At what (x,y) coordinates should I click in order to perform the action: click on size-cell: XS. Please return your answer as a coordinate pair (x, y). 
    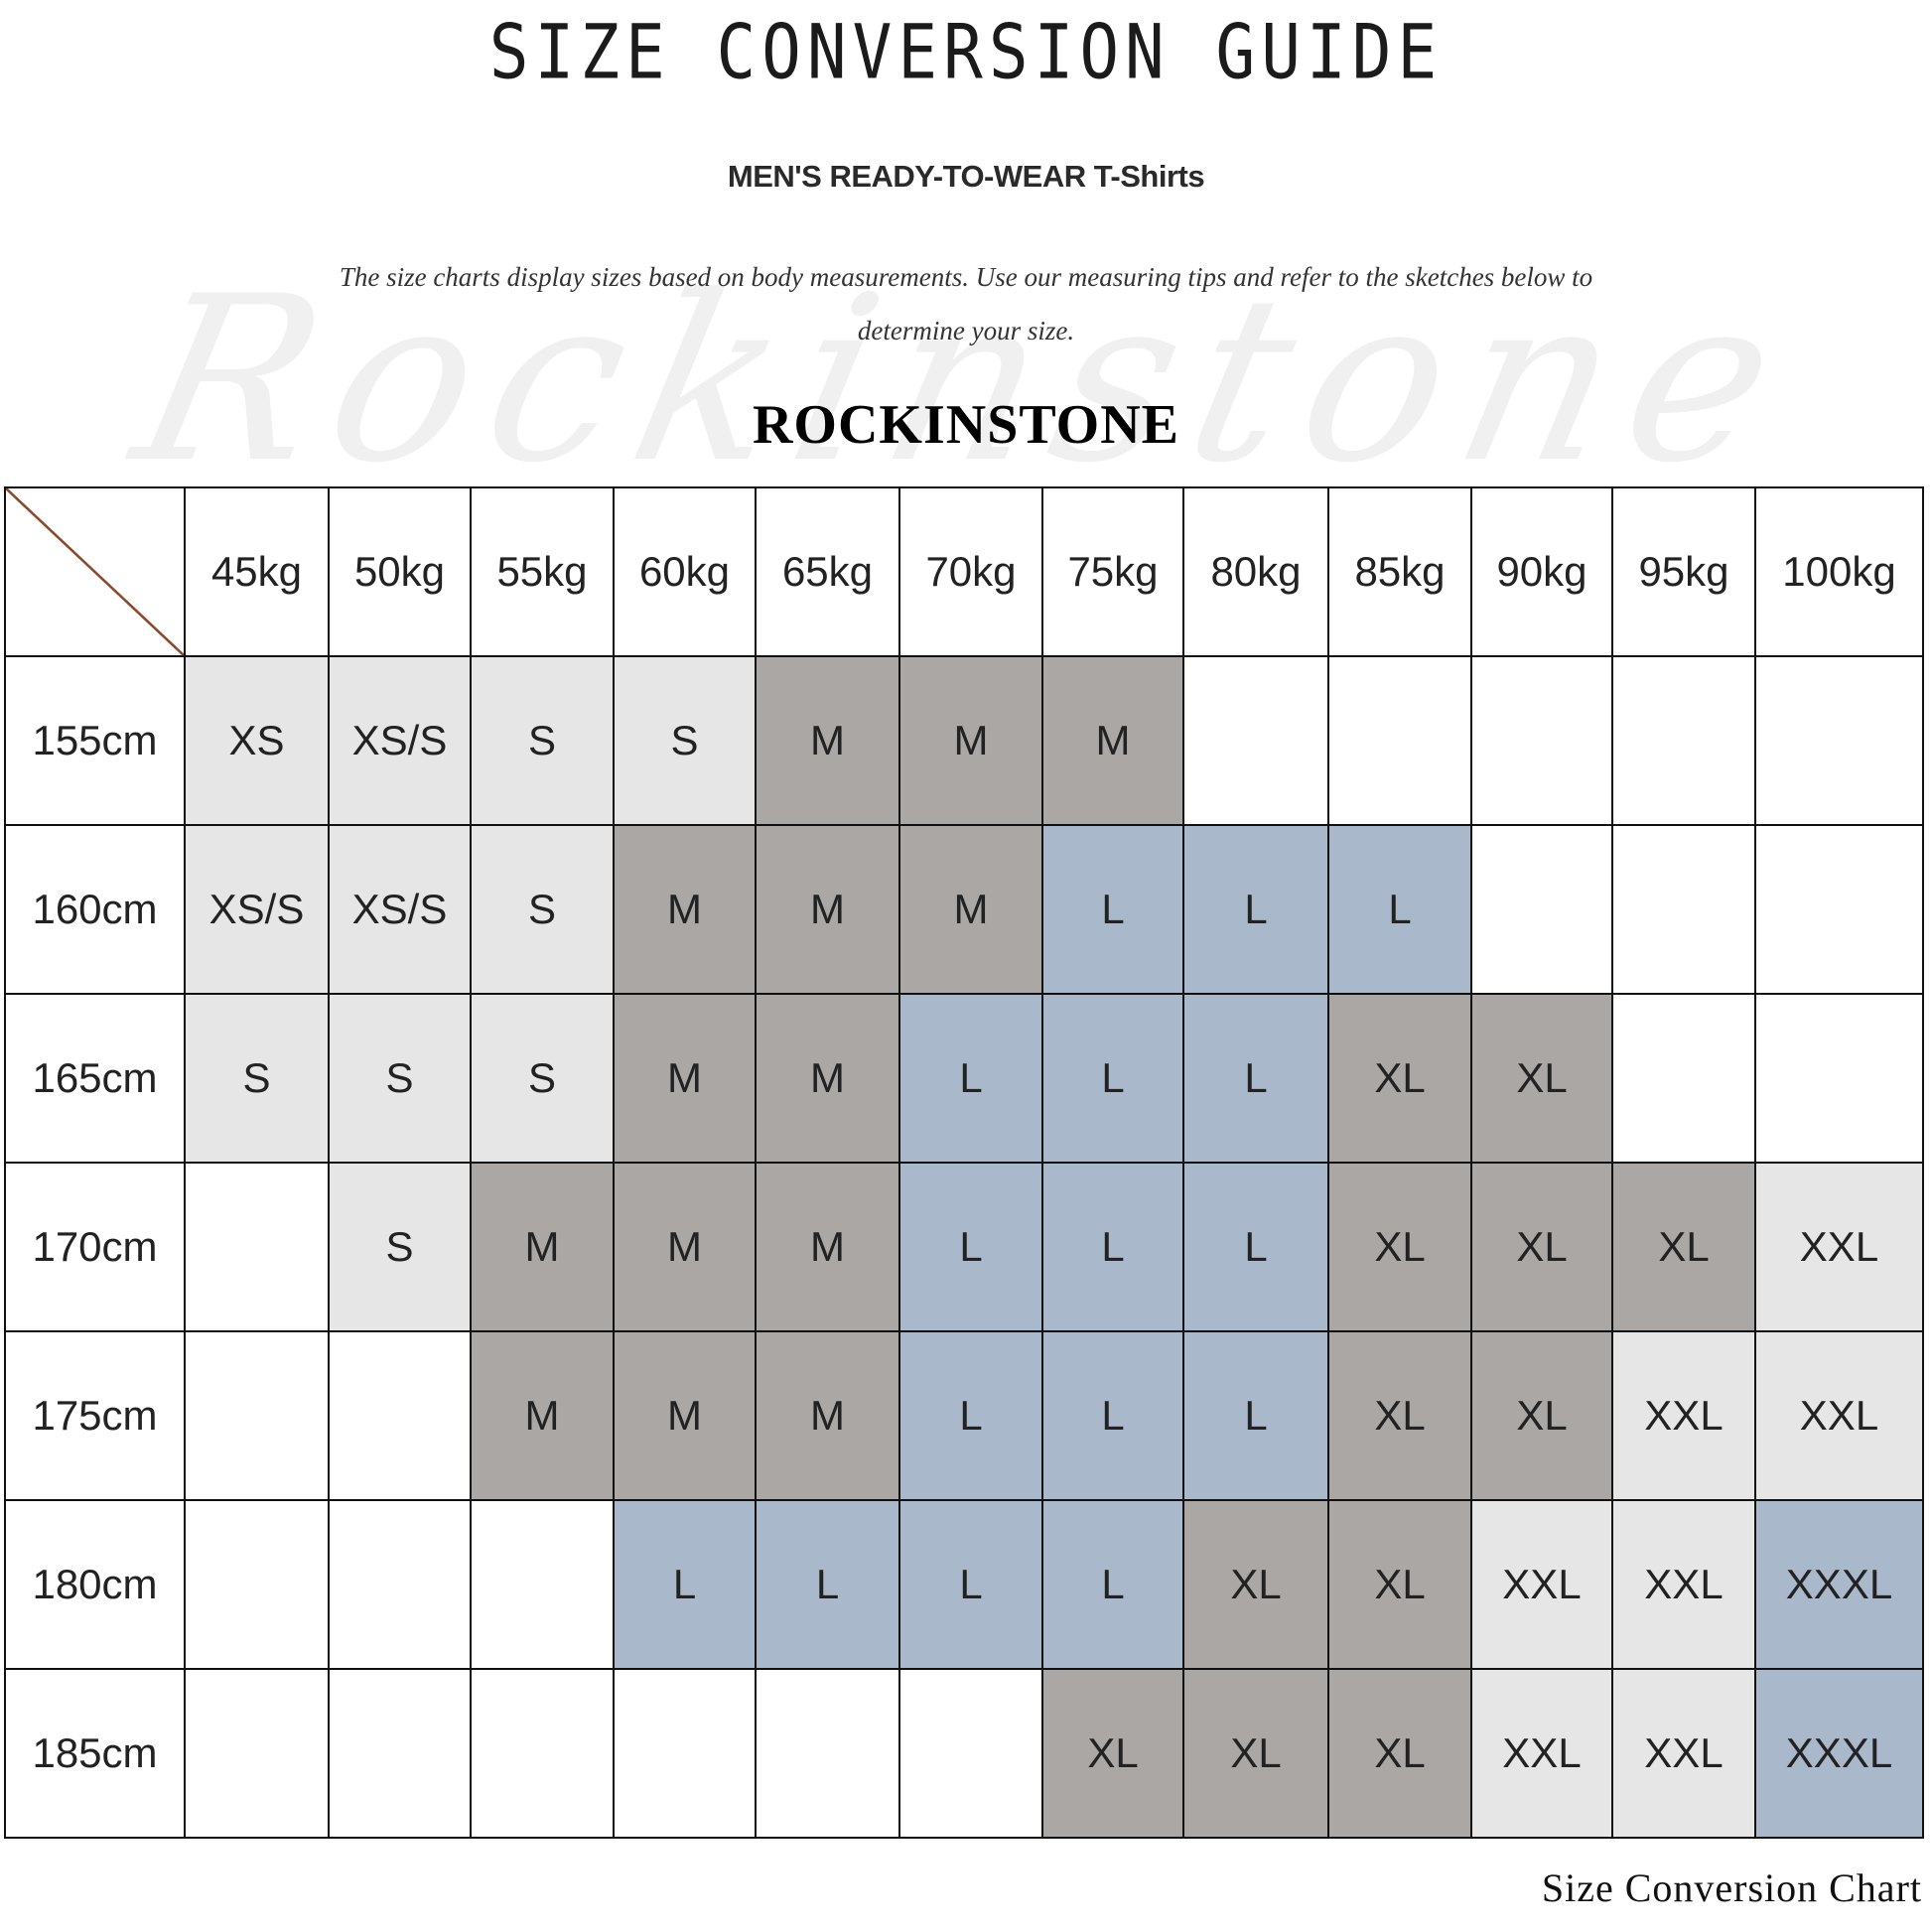
    Looking at the image, I should click on (257, 740).